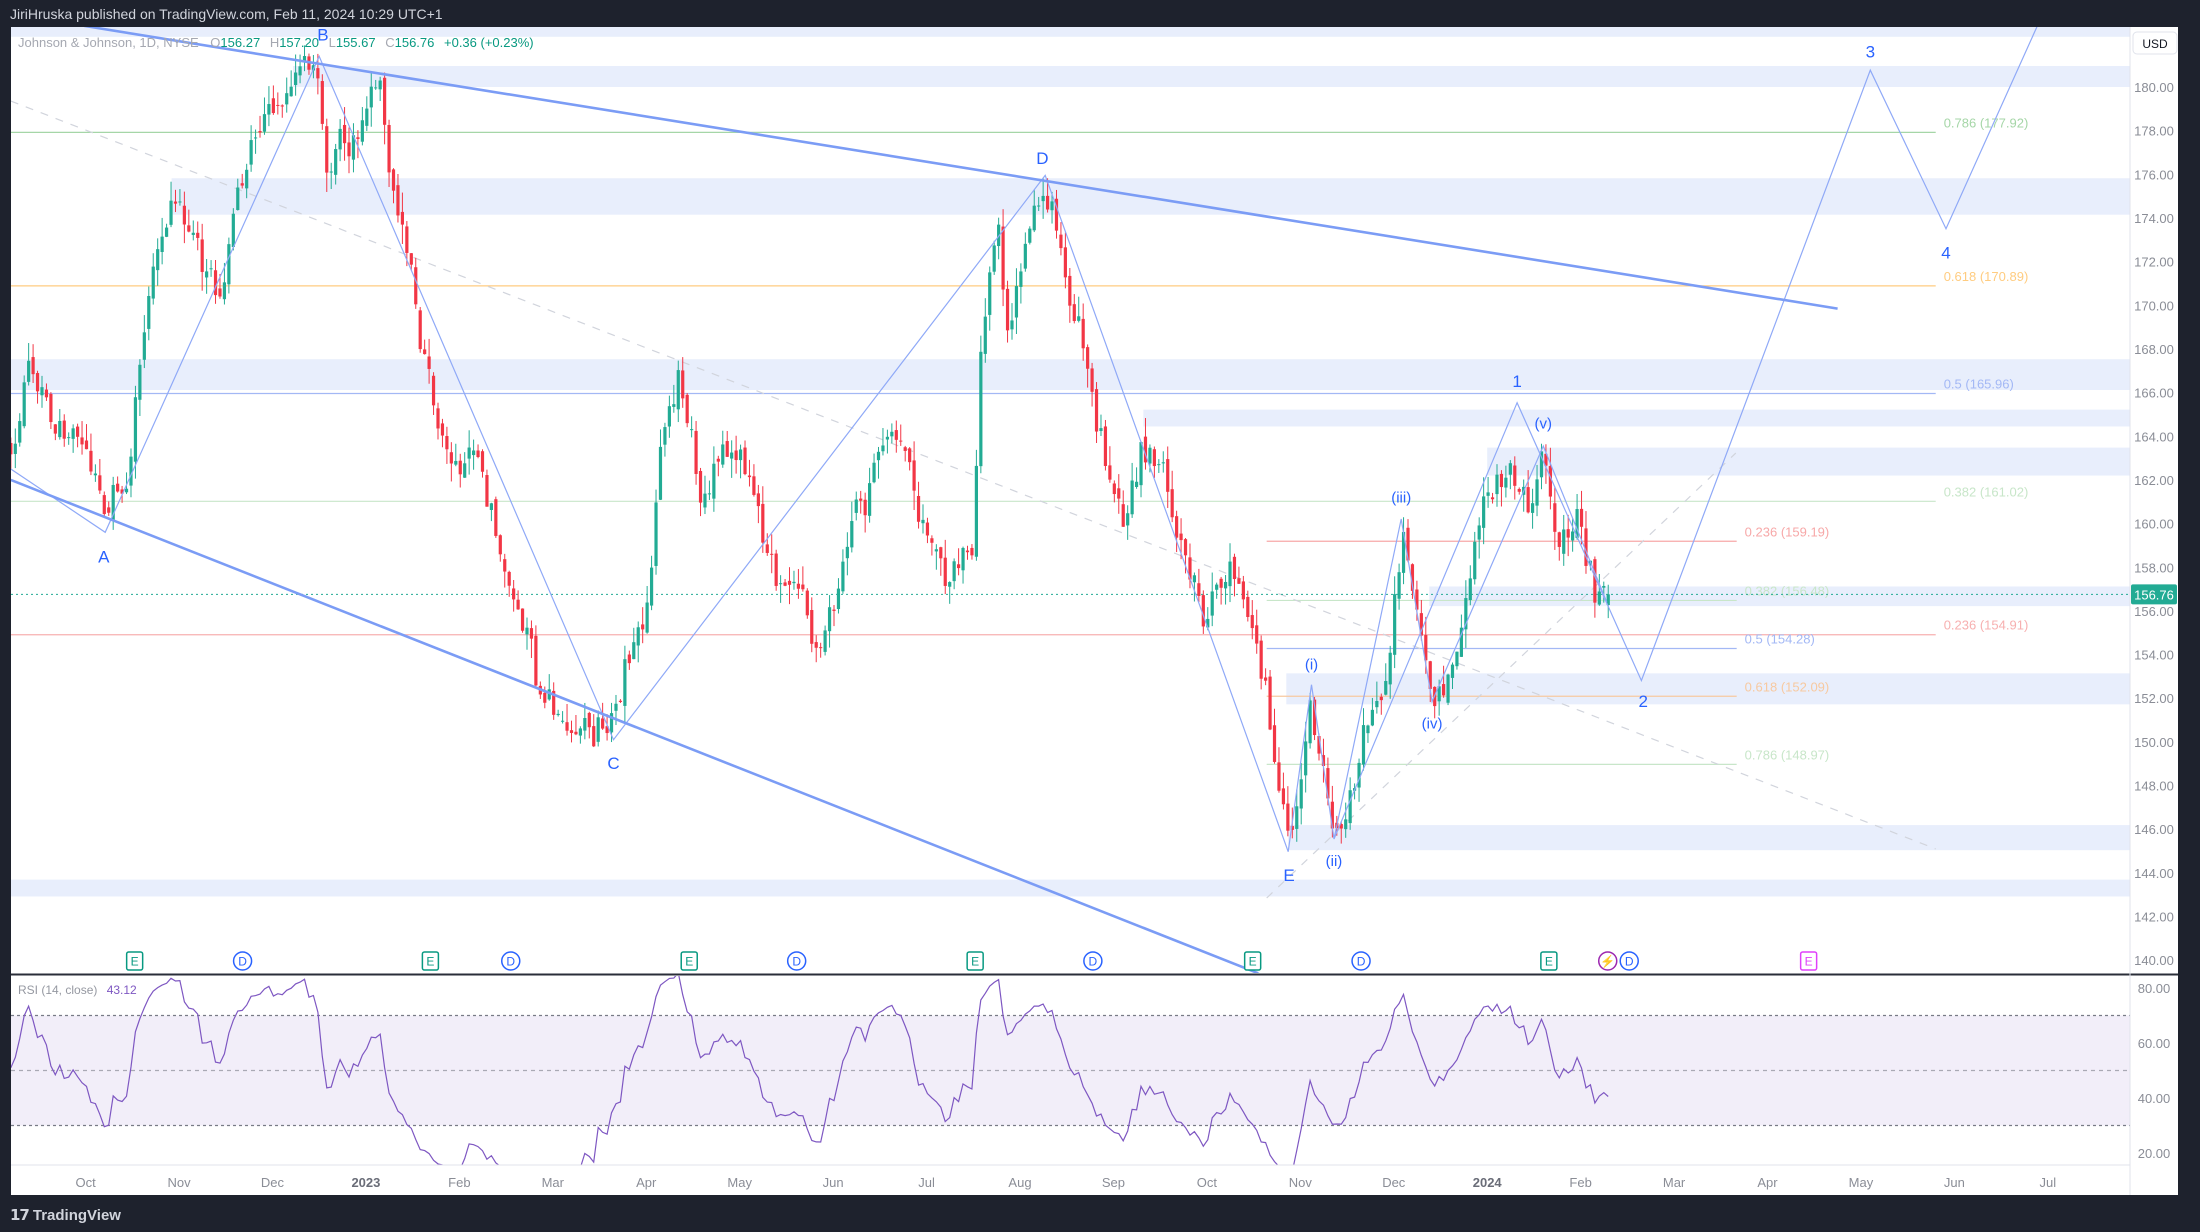 This screenshot has width=2200, height=1232. What do you see at coordinates (1643, 701) in the screenshot?
I see `wave-label: 2` at bounding box center [1643, 701].